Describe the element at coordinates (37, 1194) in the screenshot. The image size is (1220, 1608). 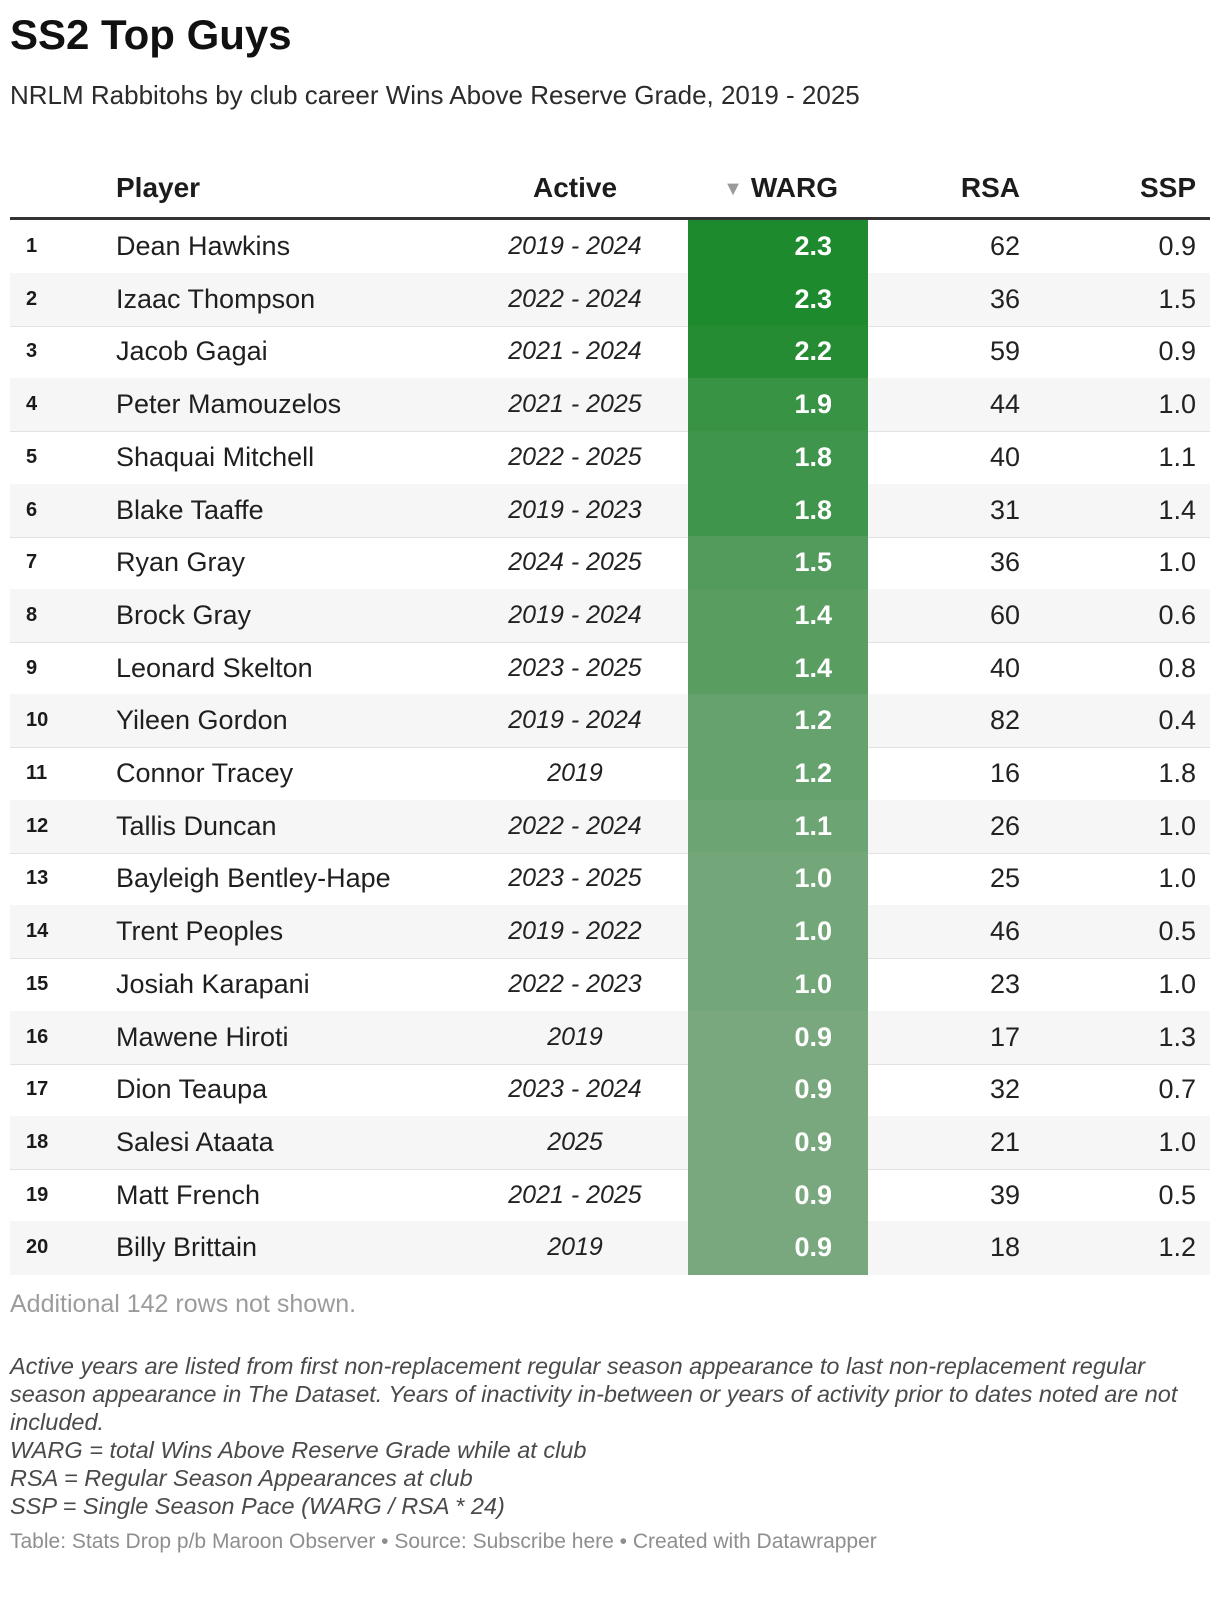
I see `rank-cell: 19` at that location.